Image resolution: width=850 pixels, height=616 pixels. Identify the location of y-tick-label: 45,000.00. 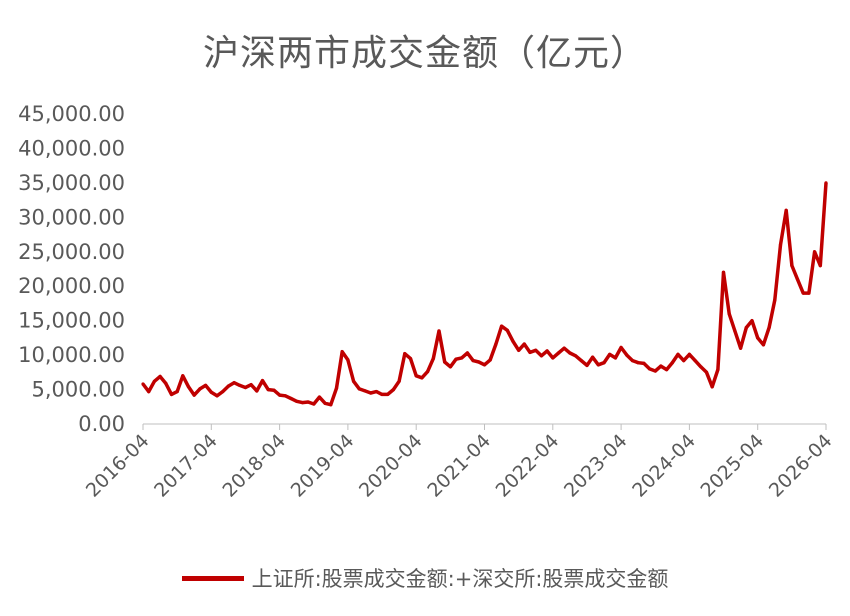
(71, 114).